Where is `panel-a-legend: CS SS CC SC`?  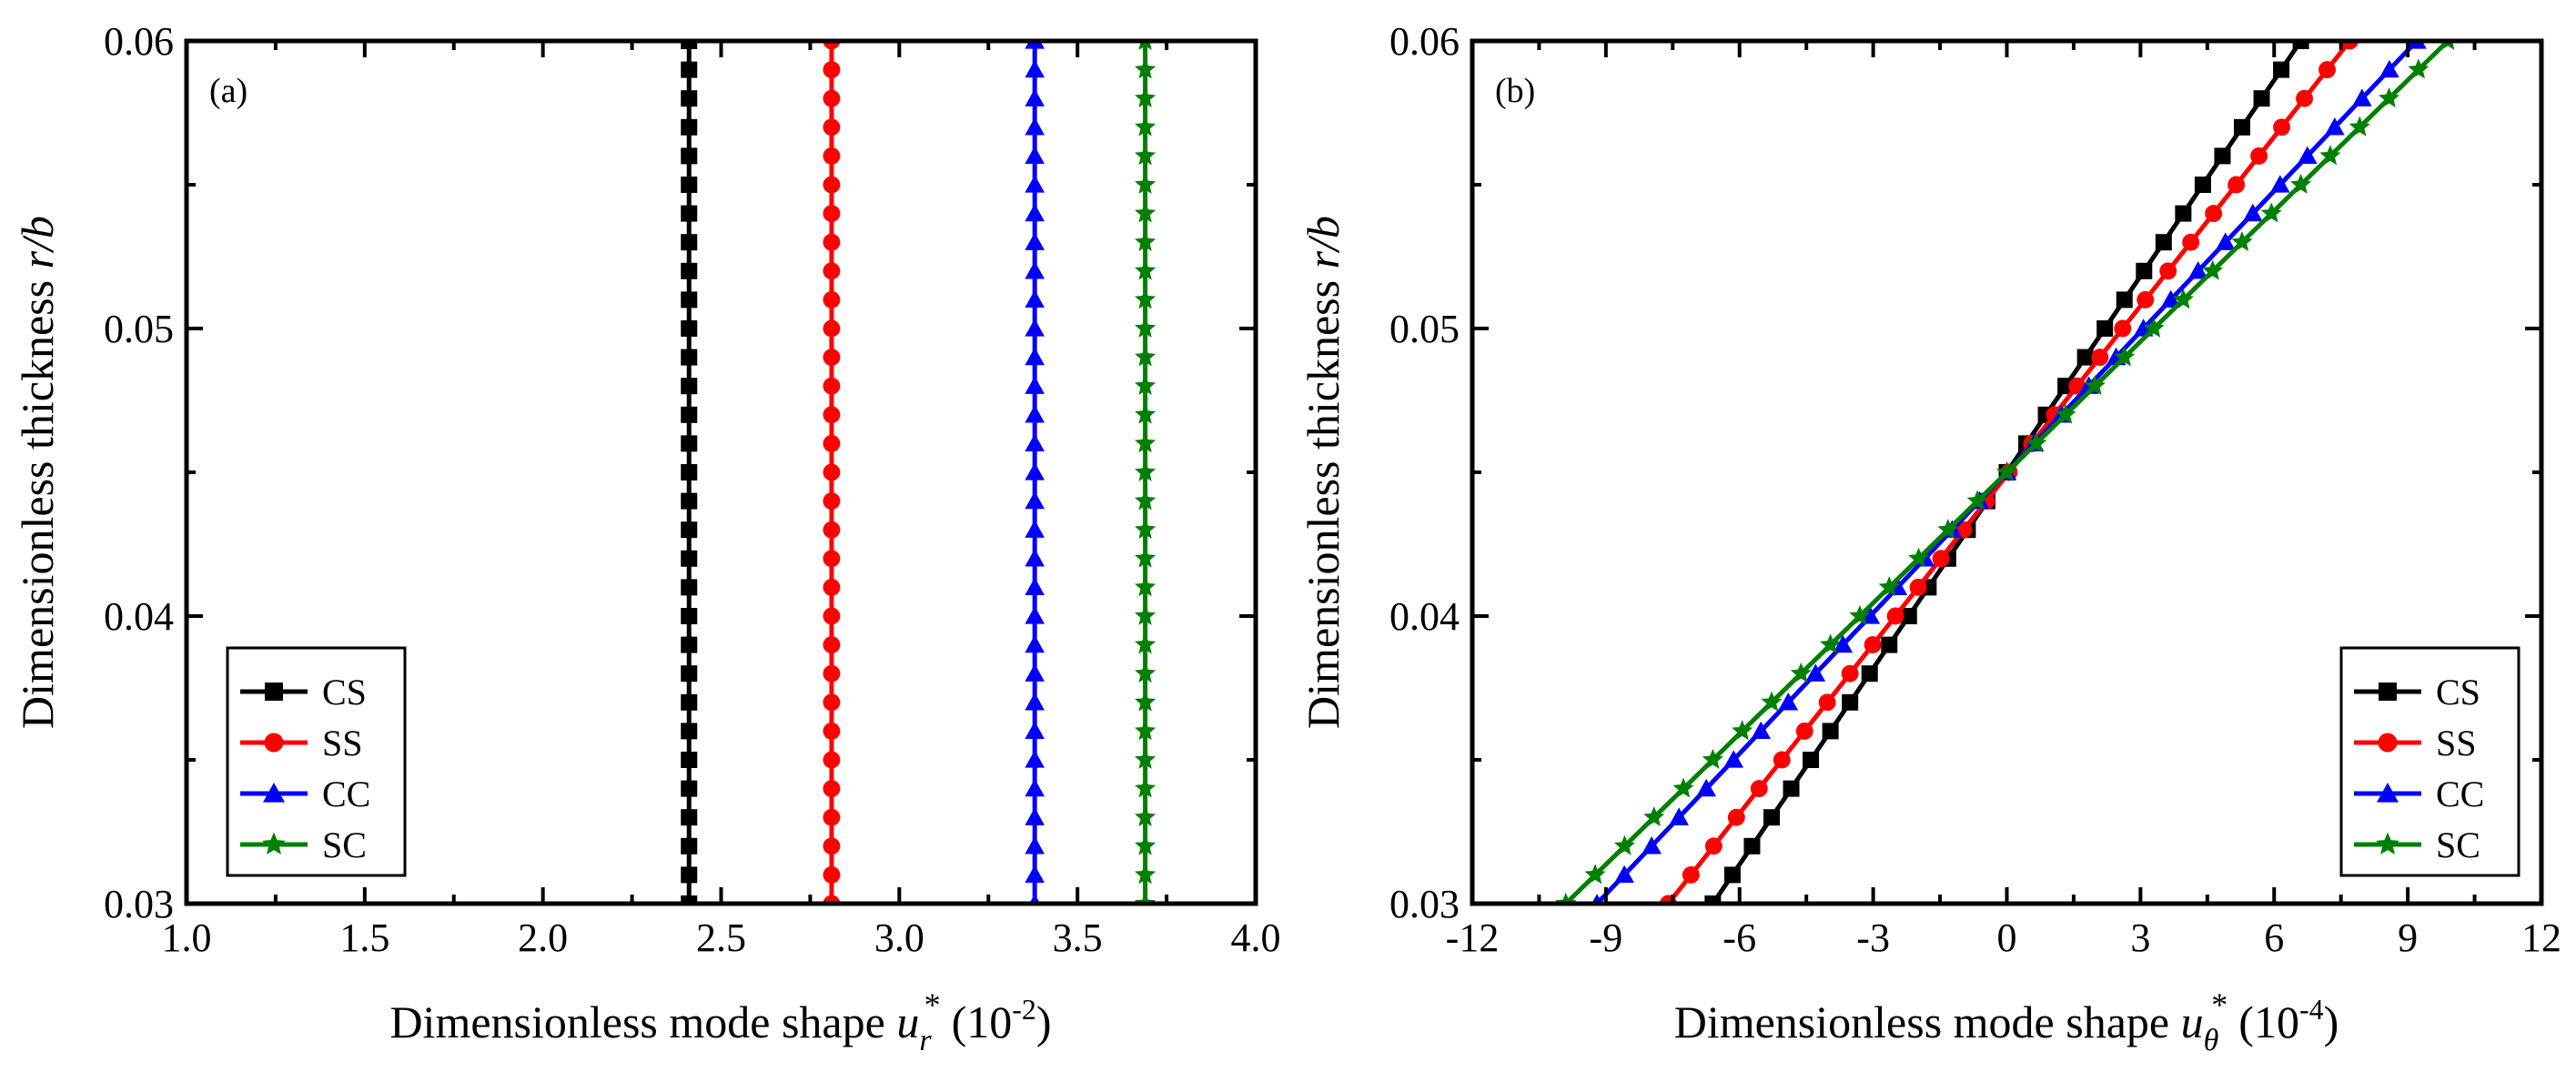 panel-a-legend: CS SS CC SC is located at coordinates (316, 761).